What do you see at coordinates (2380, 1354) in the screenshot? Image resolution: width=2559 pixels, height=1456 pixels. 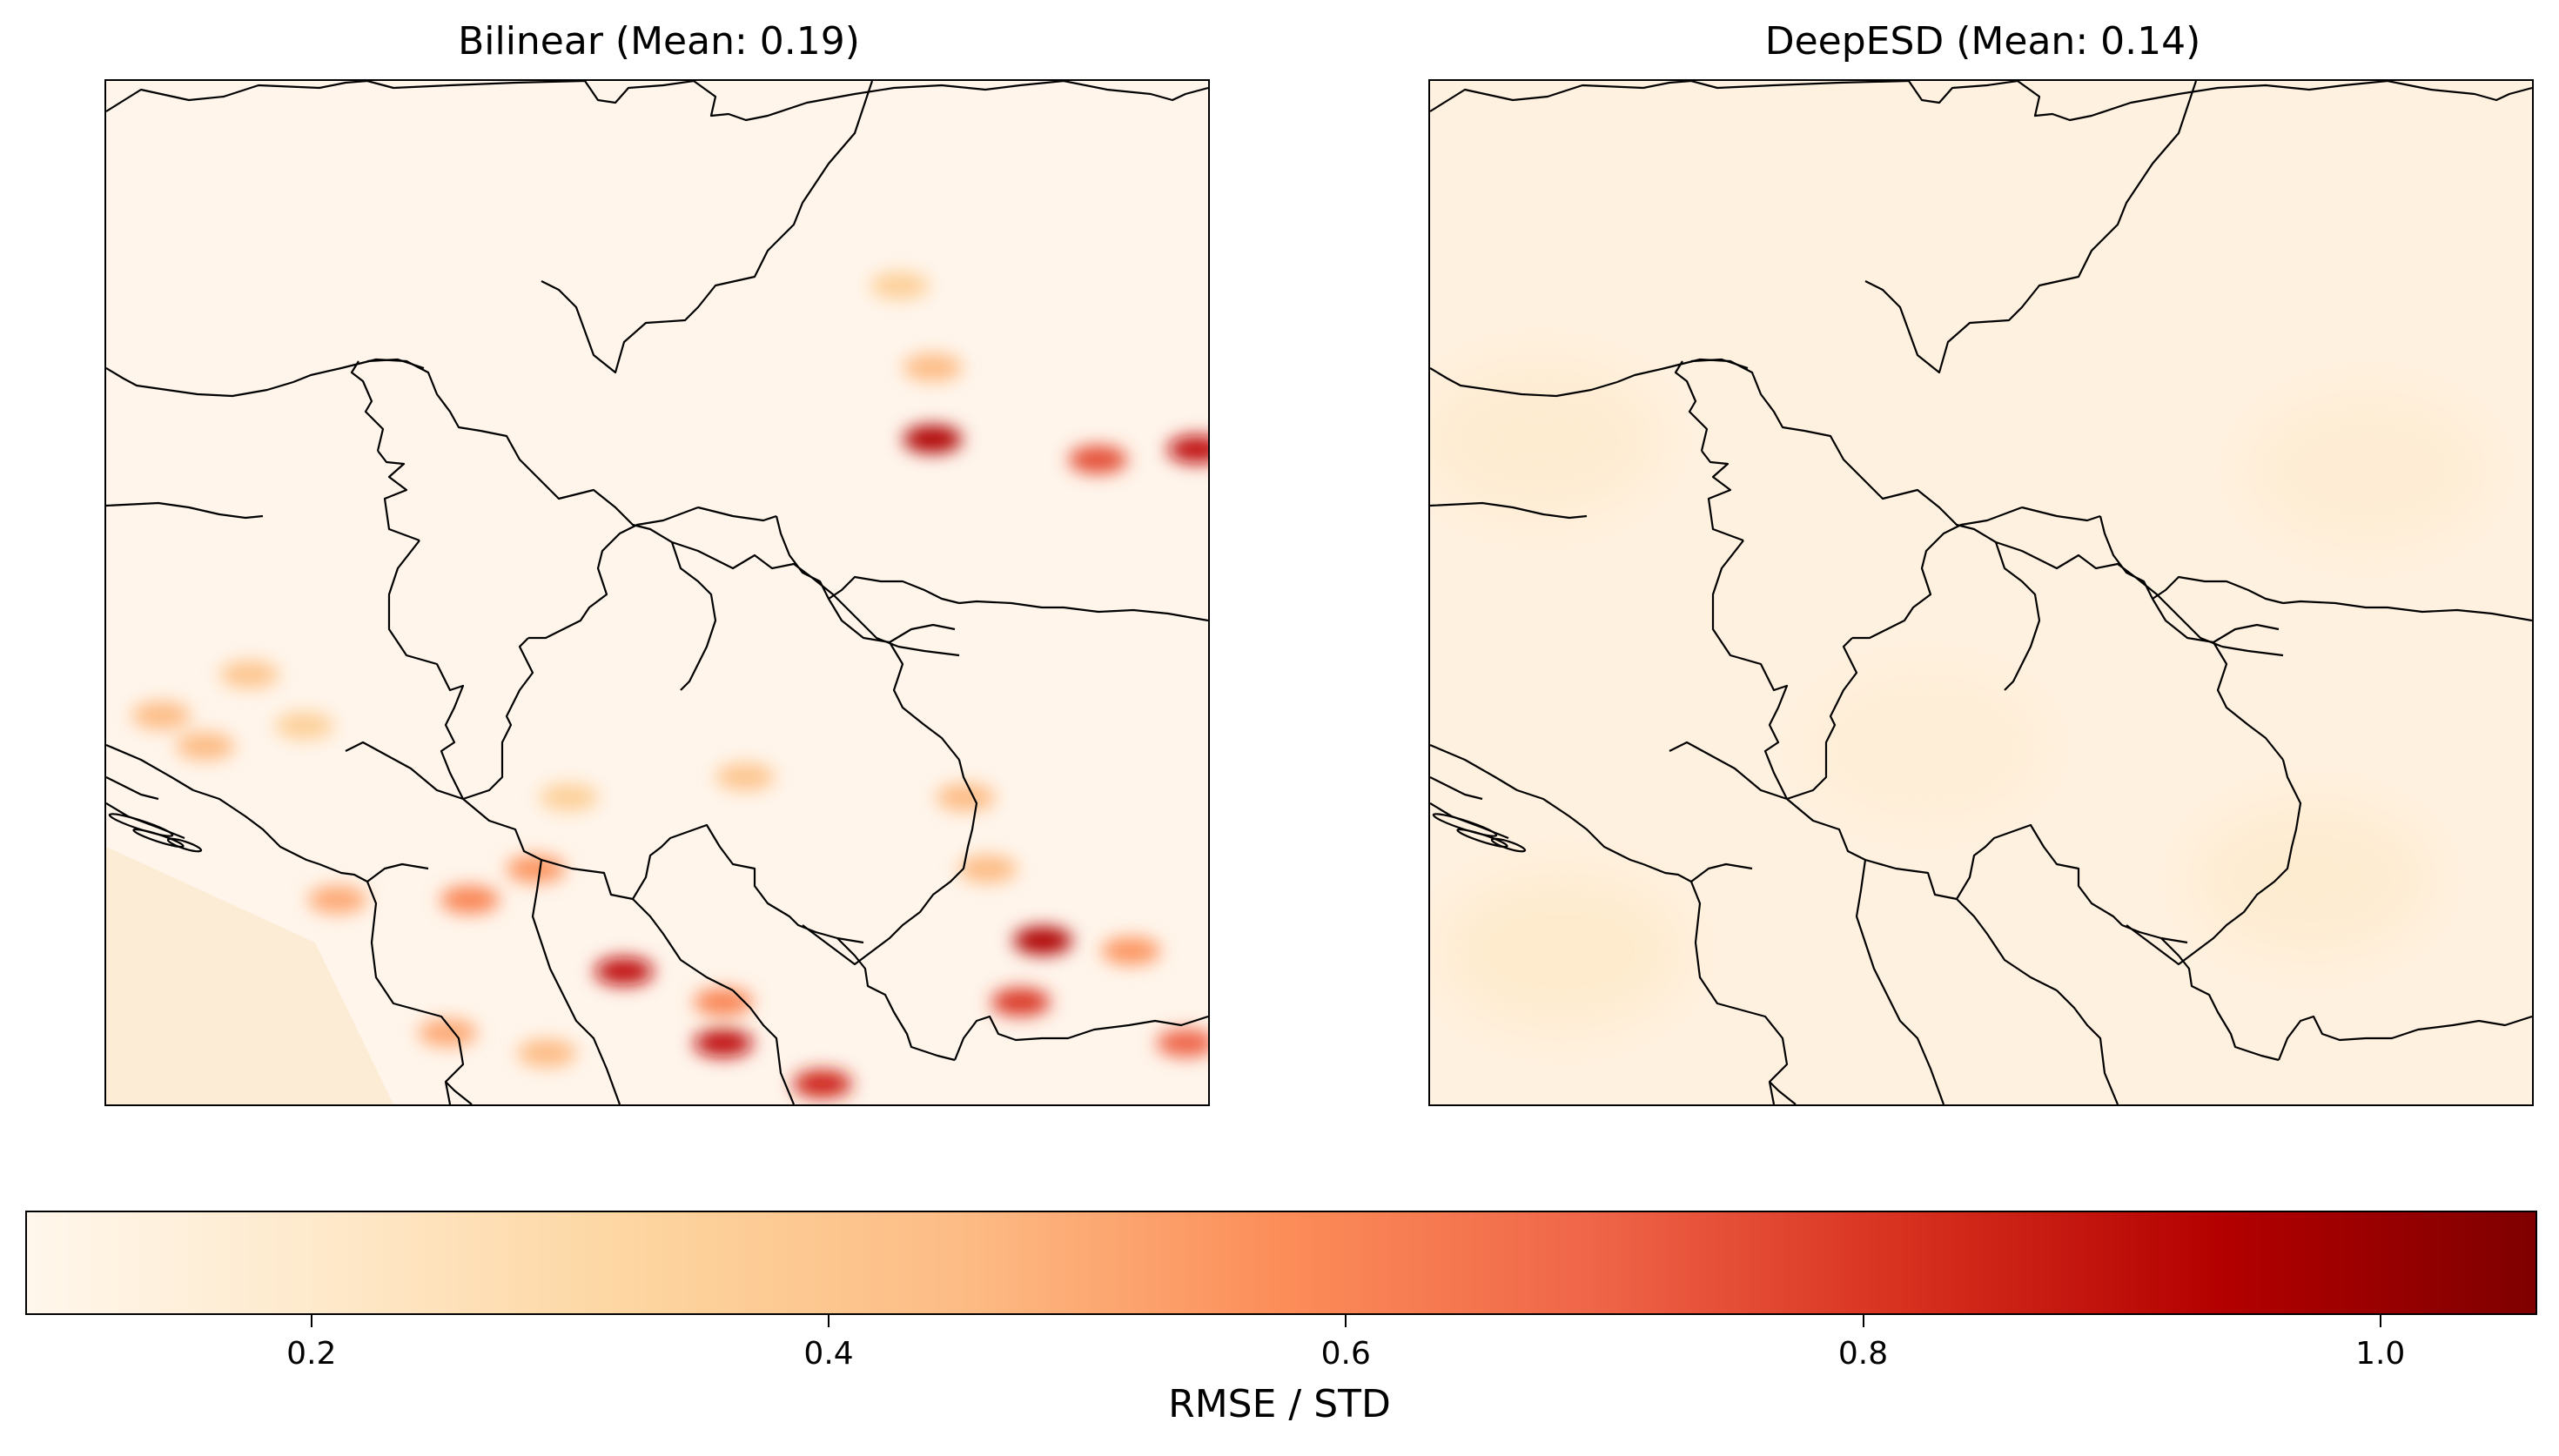 I see `colorbar-tick-label: 1.0` at bounding box center [2380, 1354].